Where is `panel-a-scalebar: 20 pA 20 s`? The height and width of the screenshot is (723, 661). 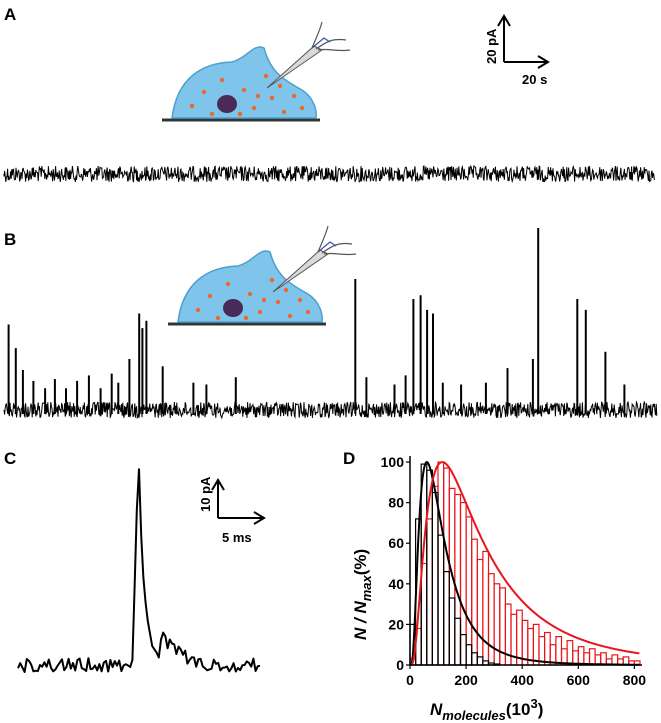 panel-a-scalebar: 20 pA 20 s is located at coordinates (517, 50).